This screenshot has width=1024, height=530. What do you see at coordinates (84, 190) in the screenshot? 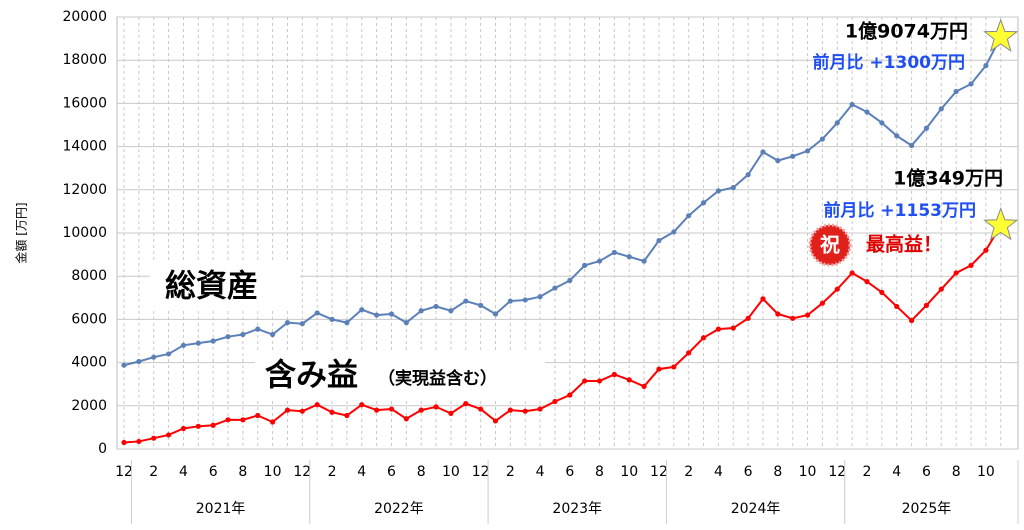
I see `y-tick-label: 12000` at bounding box center [84, 190].